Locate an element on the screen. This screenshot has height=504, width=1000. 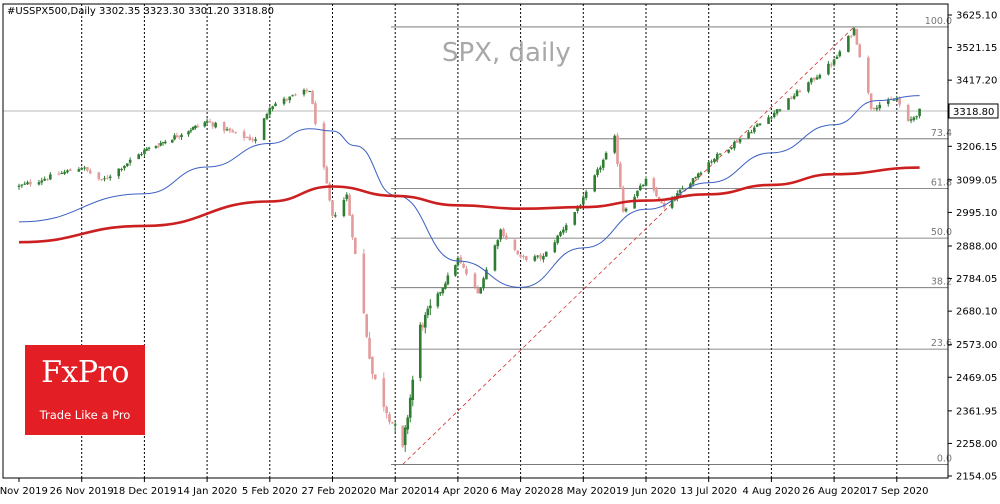
y-tick-label: 2154.05 is located at coordinates (976, 477).